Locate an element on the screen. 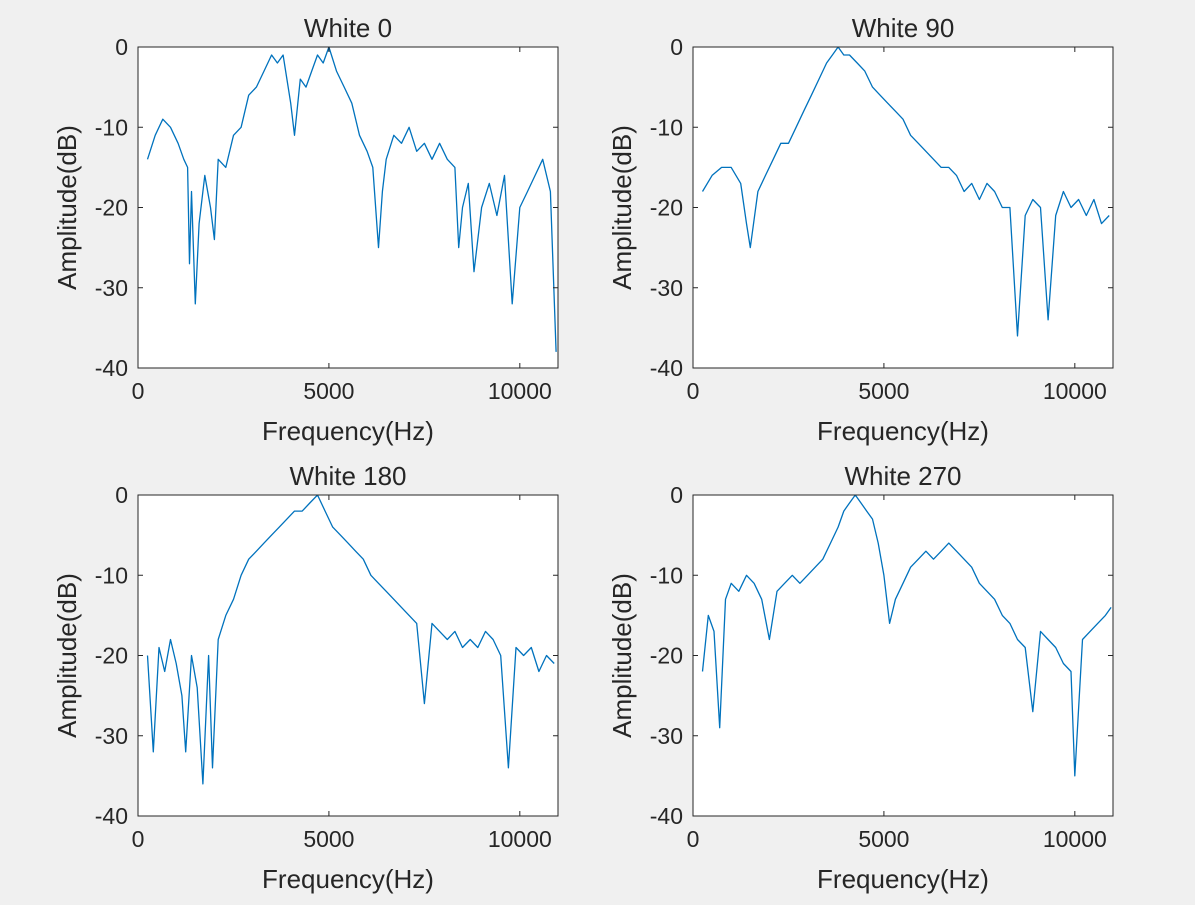  chart-title: White 270 is located at coordinates (902, 476).